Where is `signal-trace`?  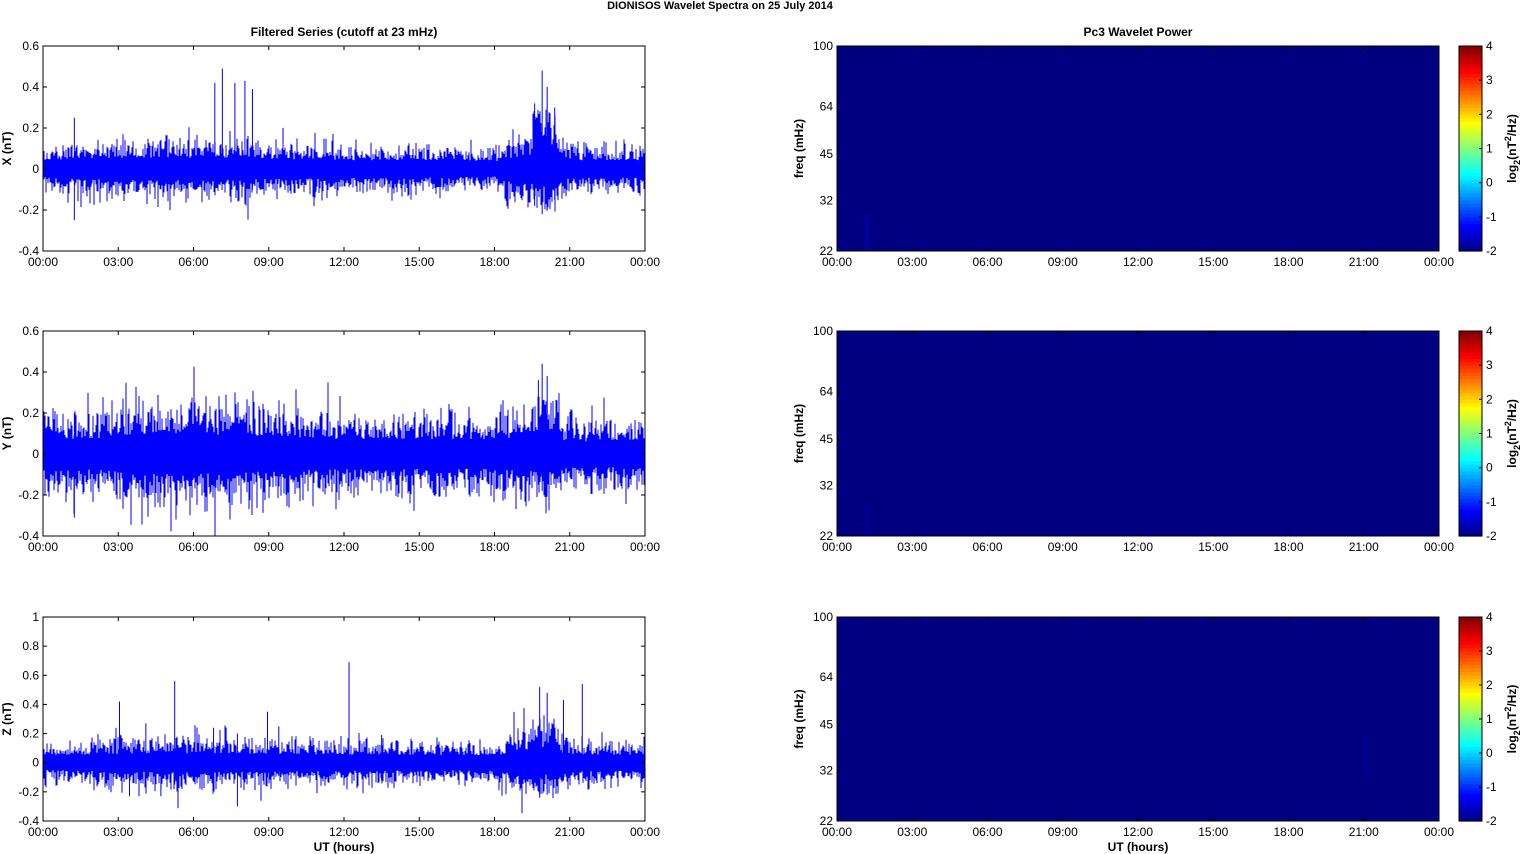 signal-trace is located at coordinates (344, 451).